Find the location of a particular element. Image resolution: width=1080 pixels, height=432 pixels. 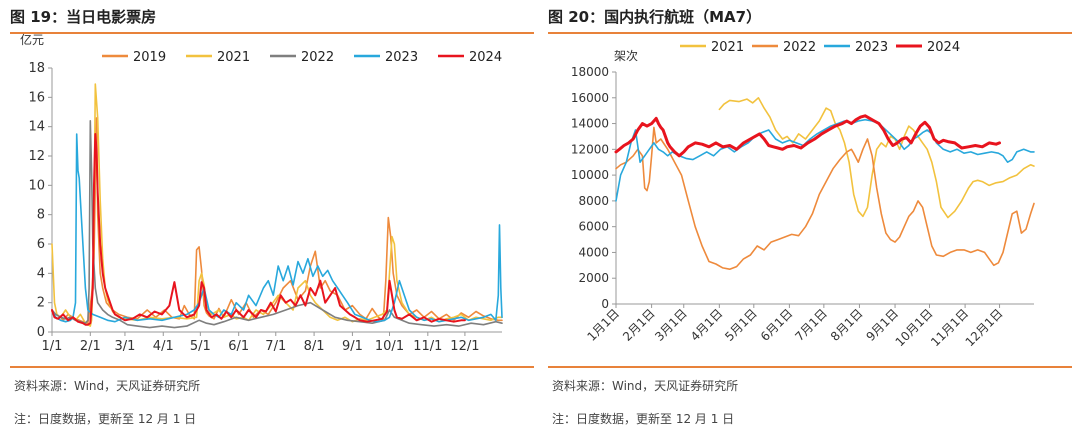

y-tick-label: 6000 is located at coordinates (593, 227).